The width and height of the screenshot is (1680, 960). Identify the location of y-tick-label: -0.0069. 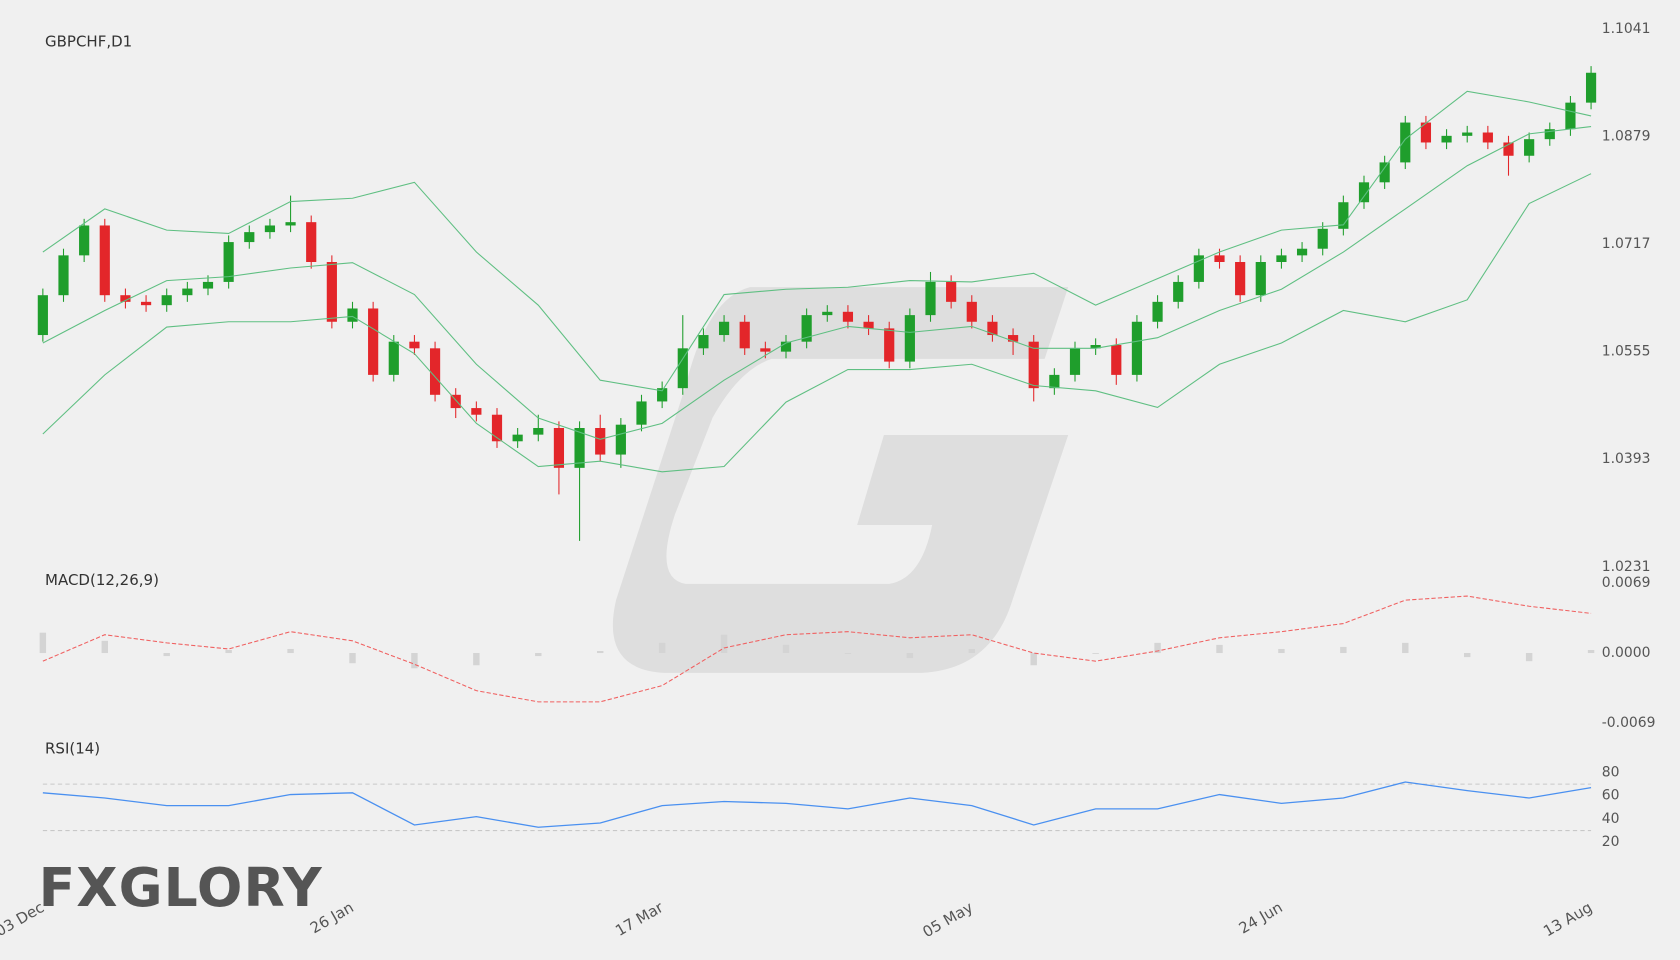
(1629, 723).